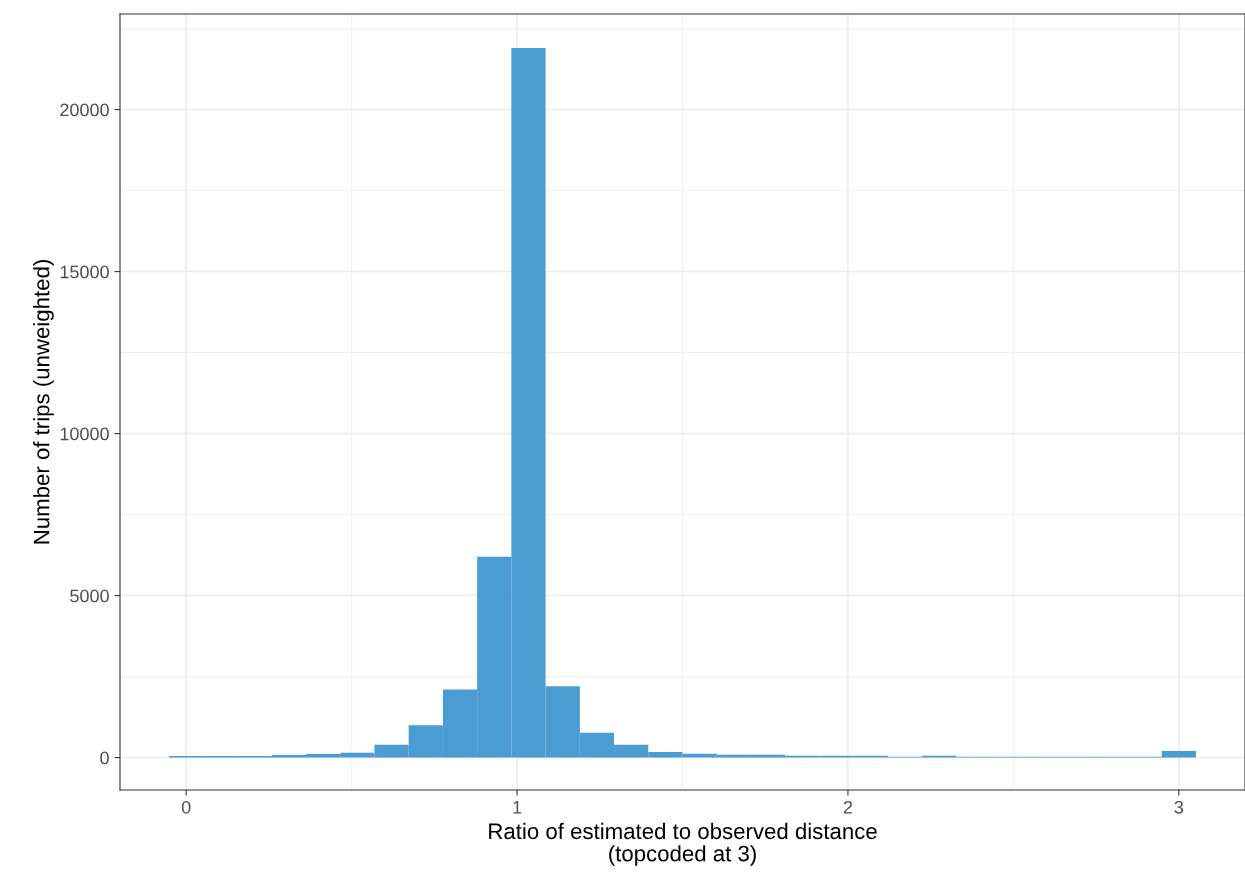 This screenshot has width=1245, height=889. What do you see at coordinates (683, 844) in the screenshot?
I see `x-axis-title: Ratio of estimated to observed distance (topcoded at 3)` at bounding box center [683, 844].